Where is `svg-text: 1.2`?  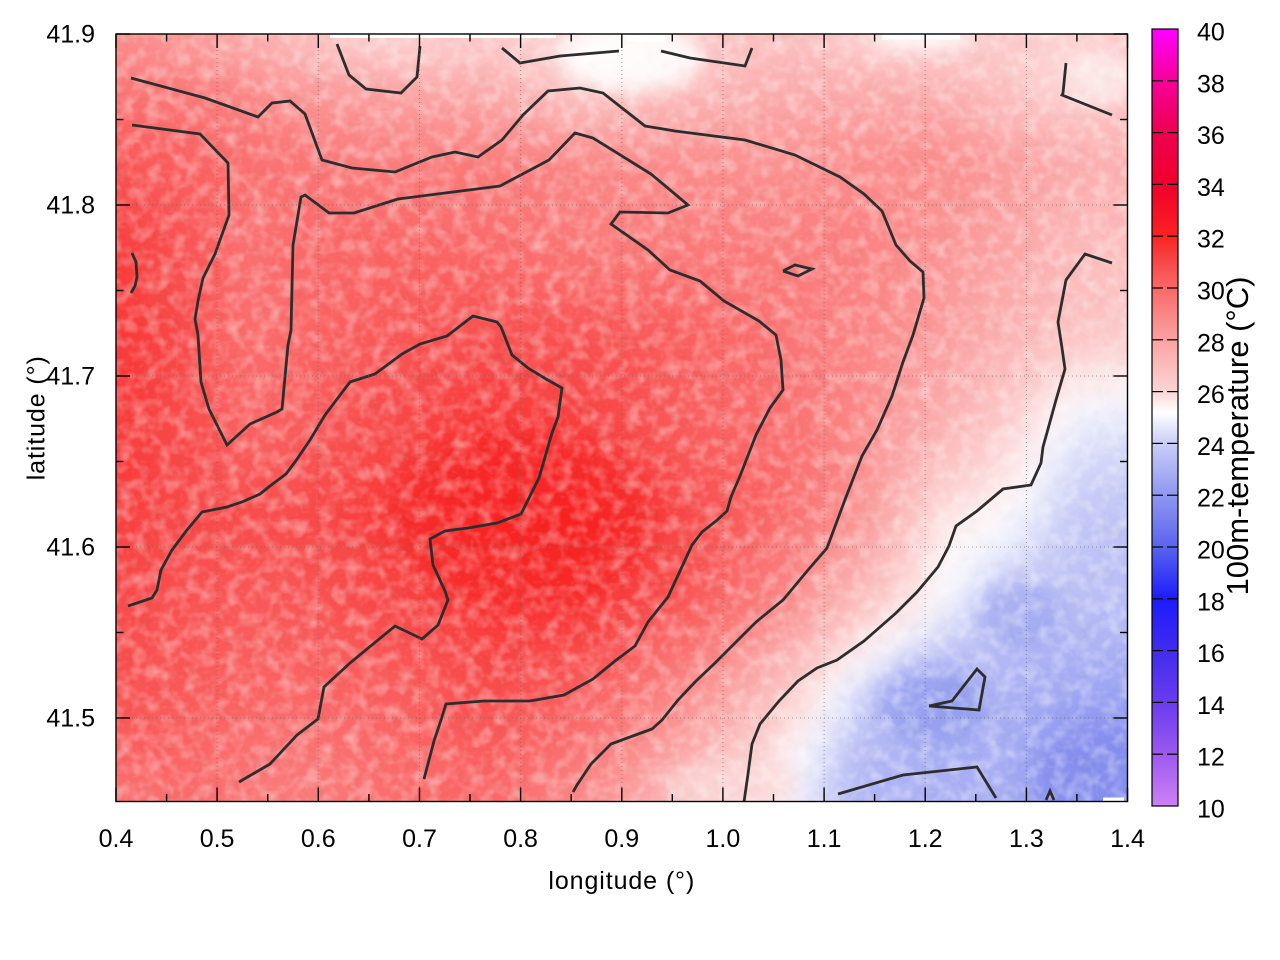 svg-text: 1.2 is located at coordinates (925, 839).